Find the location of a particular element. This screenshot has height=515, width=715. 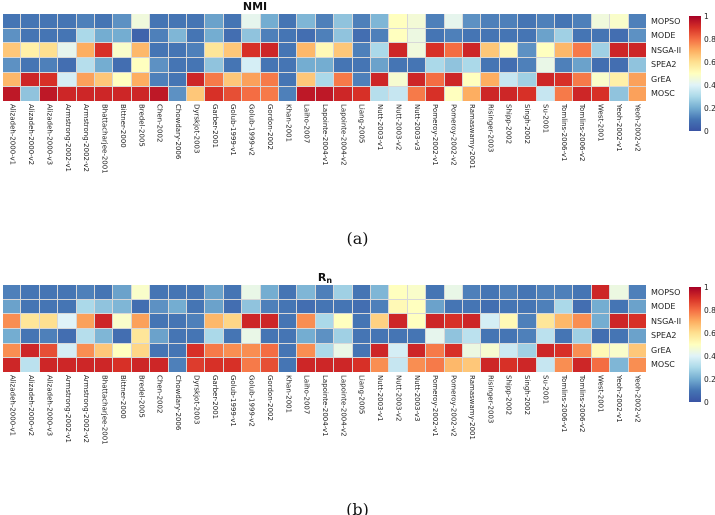

x-tick-label: Chowdary-2006 is located at coordinates (178, 403).